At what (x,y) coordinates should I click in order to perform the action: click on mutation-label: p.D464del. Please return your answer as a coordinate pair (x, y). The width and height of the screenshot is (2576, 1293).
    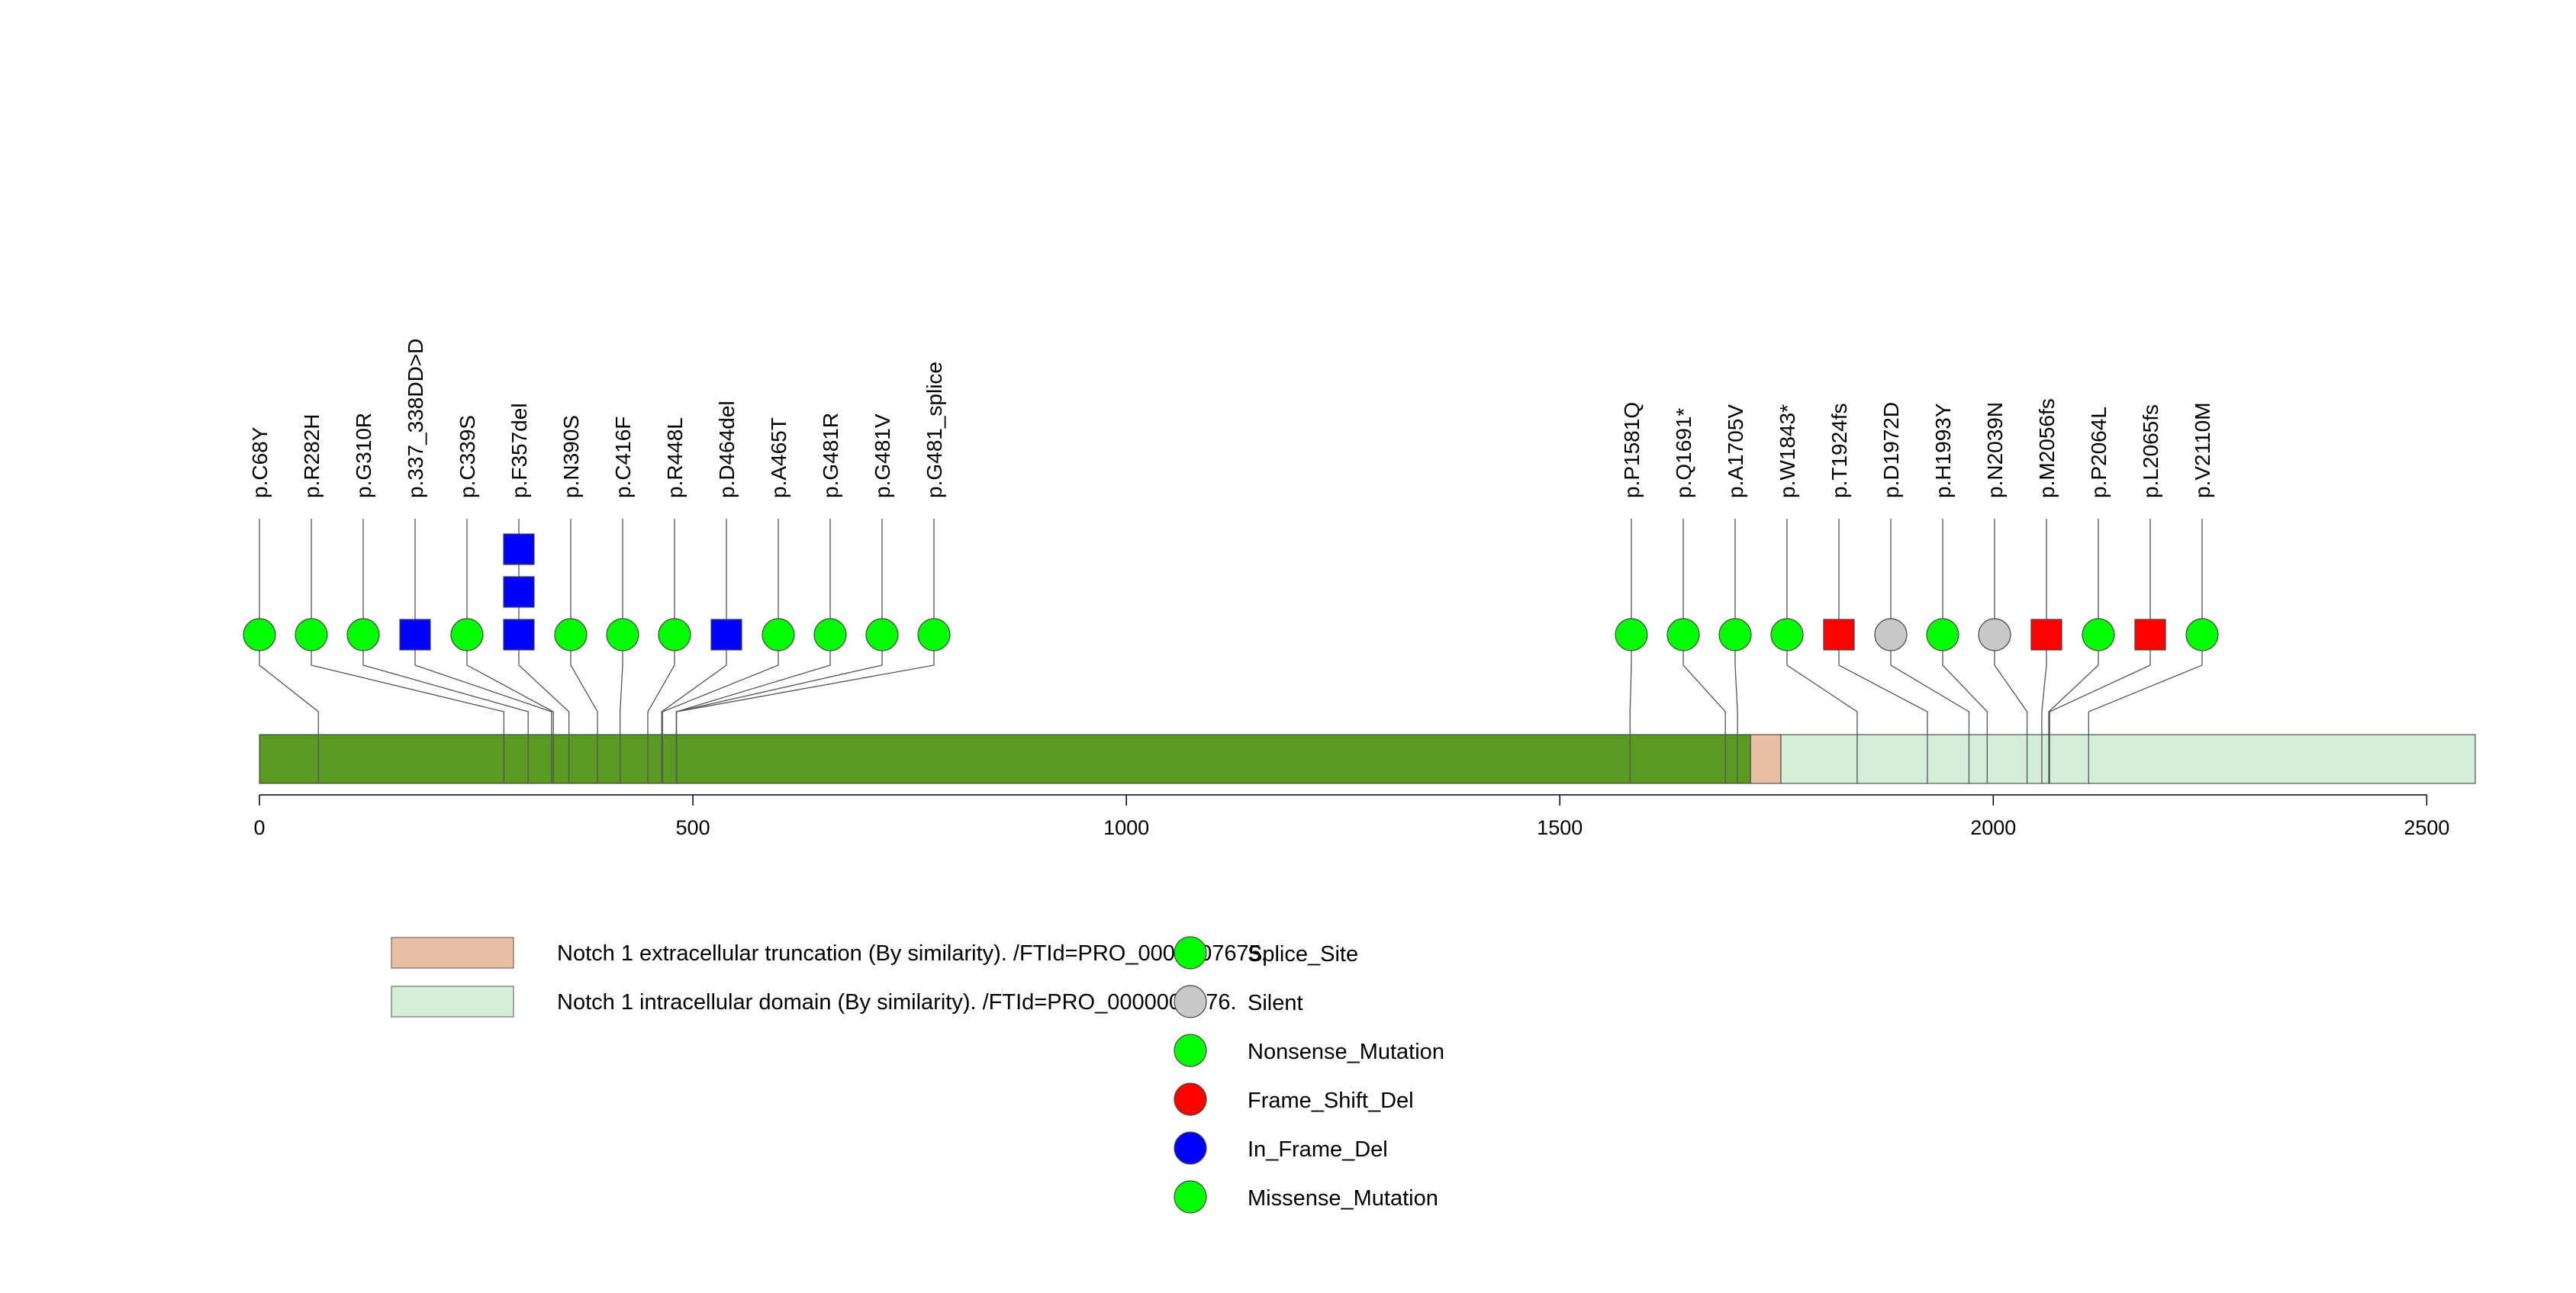
    Looking at the image, I should click on (727, 449).